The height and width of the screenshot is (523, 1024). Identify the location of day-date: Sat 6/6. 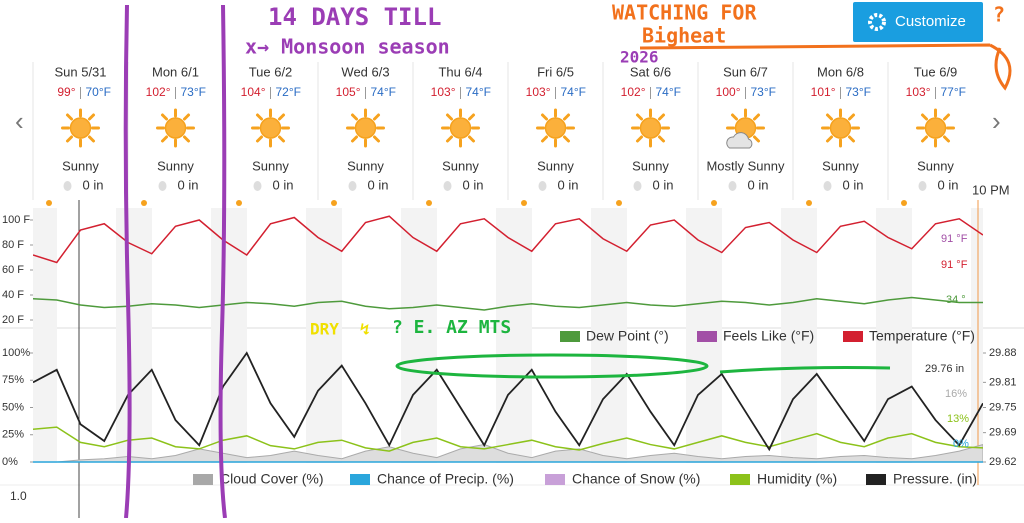
(650, 71).